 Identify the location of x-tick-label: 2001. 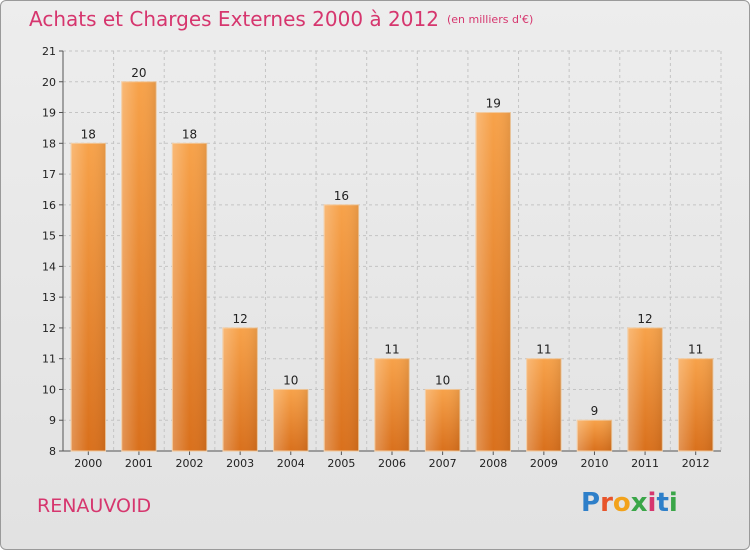
(139, 463).